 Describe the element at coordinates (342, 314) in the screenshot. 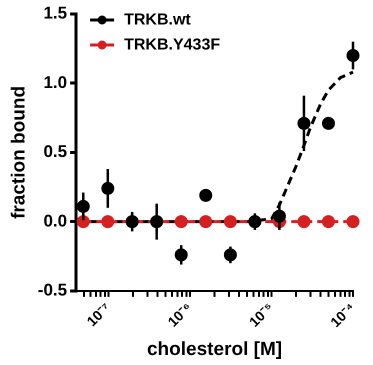

I see `x-tick-label: 10⁻⁴` at that location.